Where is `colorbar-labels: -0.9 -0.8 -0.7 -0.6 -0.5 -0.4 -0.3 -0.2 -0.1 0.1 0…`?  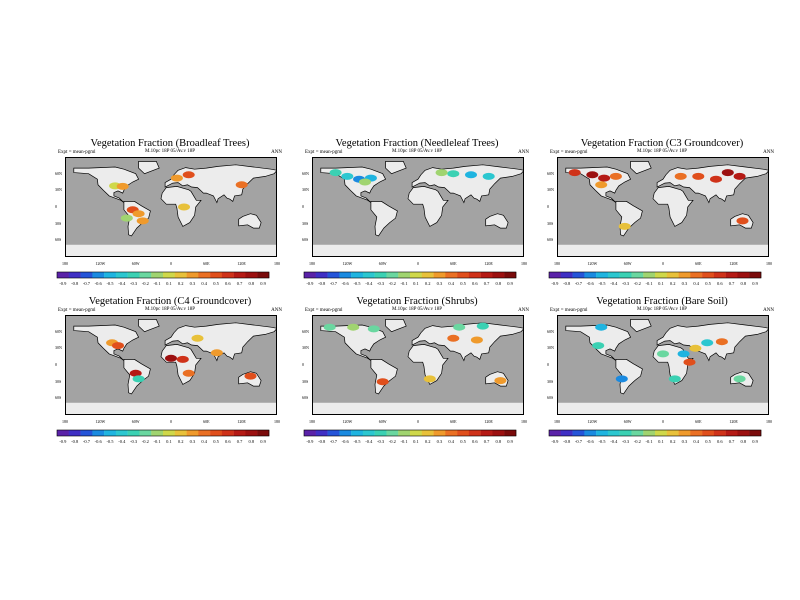 colorbar-labels: -0.9 -0.8 -0.7 -0.6 -0.5 -0.4 -0.3 -0.2 -0.1 0.1 0… is located at coordinates (412, 443).